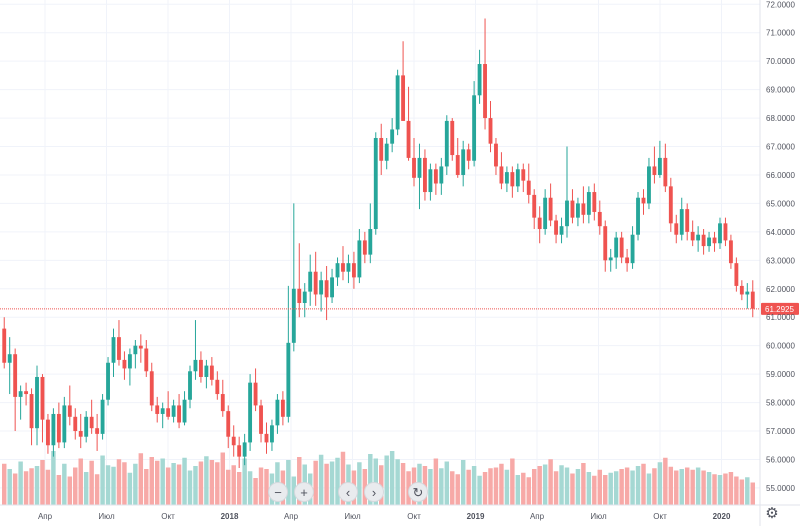 This screenshot has width=800, height=526. Describe the element at coordinates (304, 492) in the screenshot. I see `zoom-in-button: +` at that location.